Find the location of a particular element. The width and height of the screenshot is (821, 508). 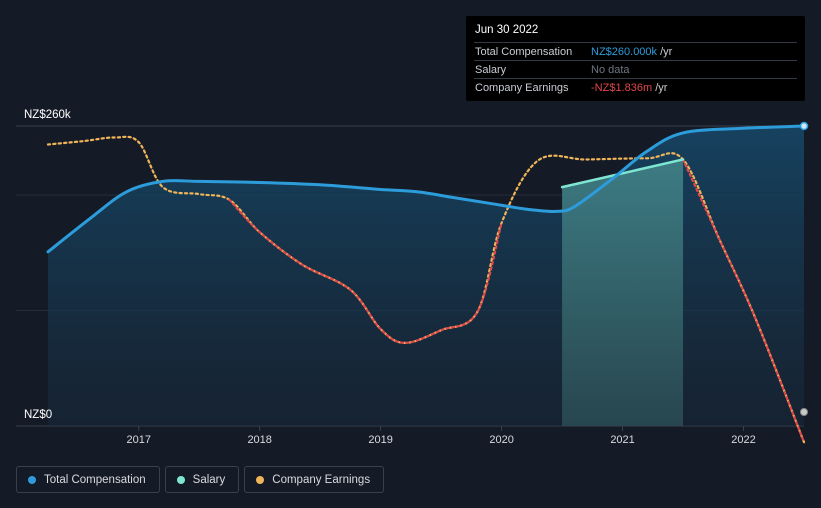

x-tick-label: 2022 is located at coordinates (743, 440).